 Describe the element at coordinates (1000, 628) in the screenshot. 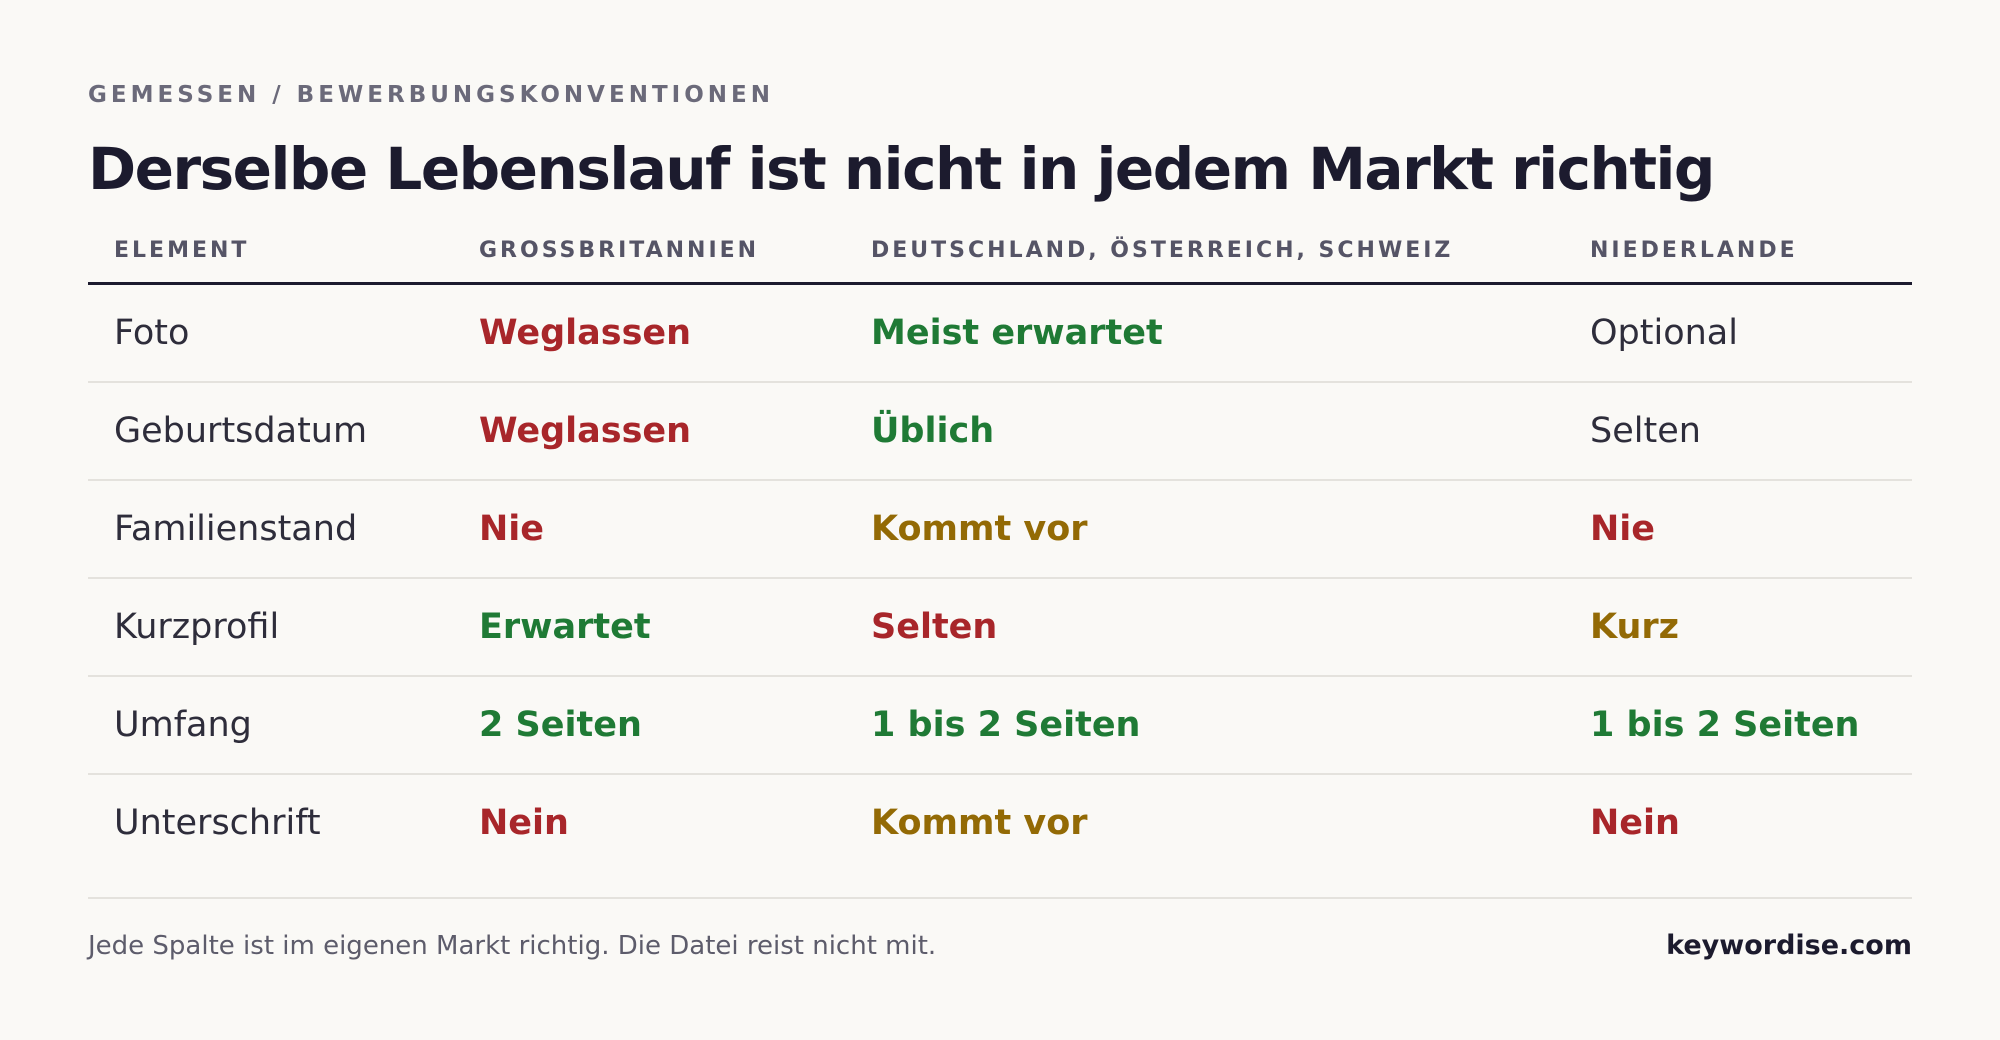

I see `table-row: Kurzprofil Erwartet Selten Kurz` at that location.